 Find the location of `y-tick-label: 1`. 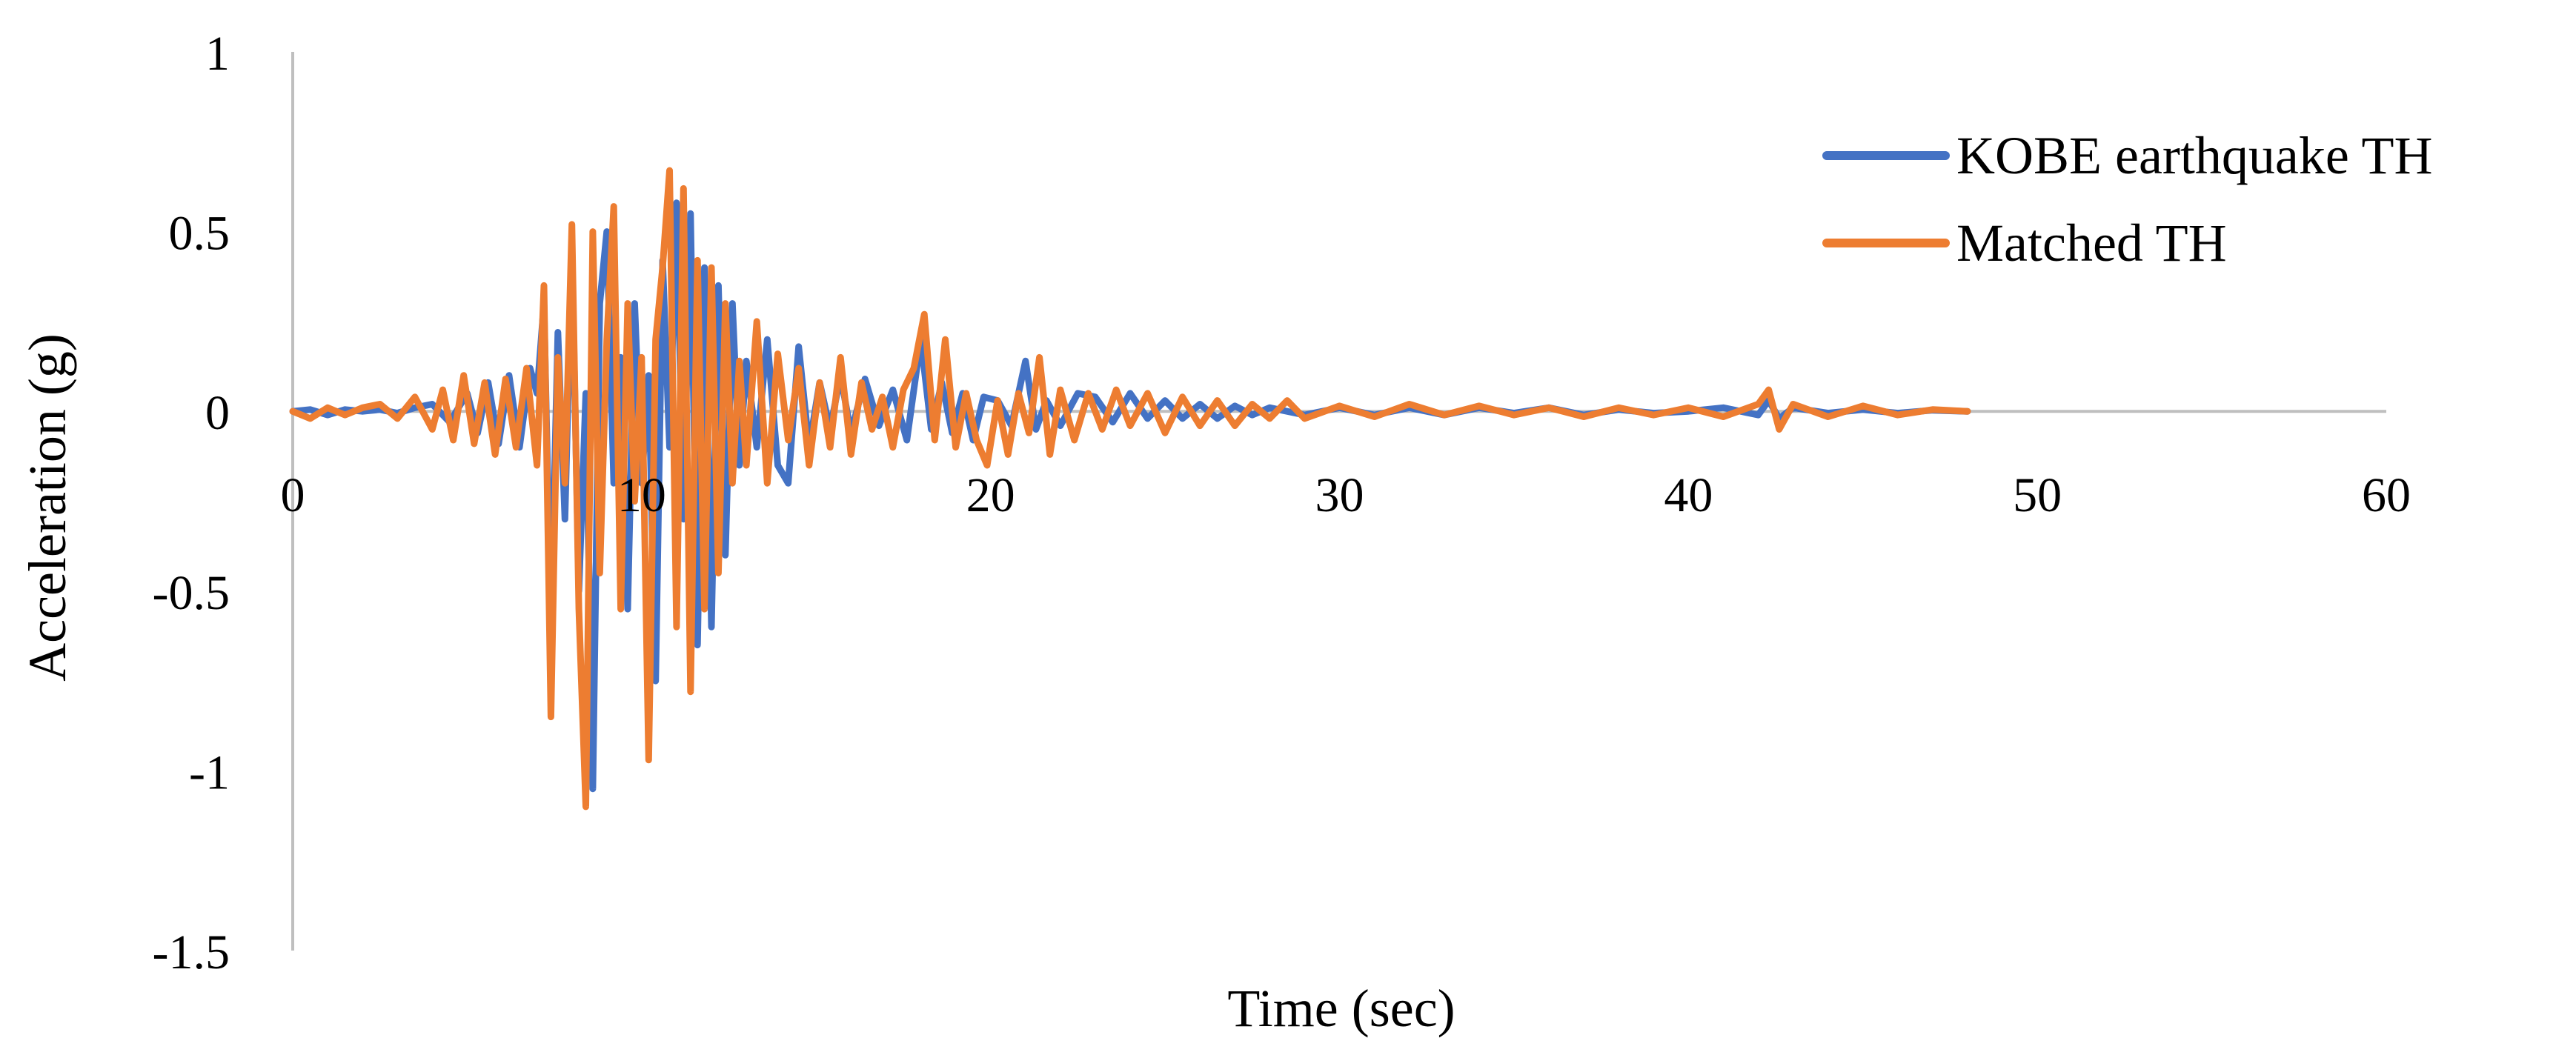

y-tick-label: 1 is located at coordinates (217, 54).